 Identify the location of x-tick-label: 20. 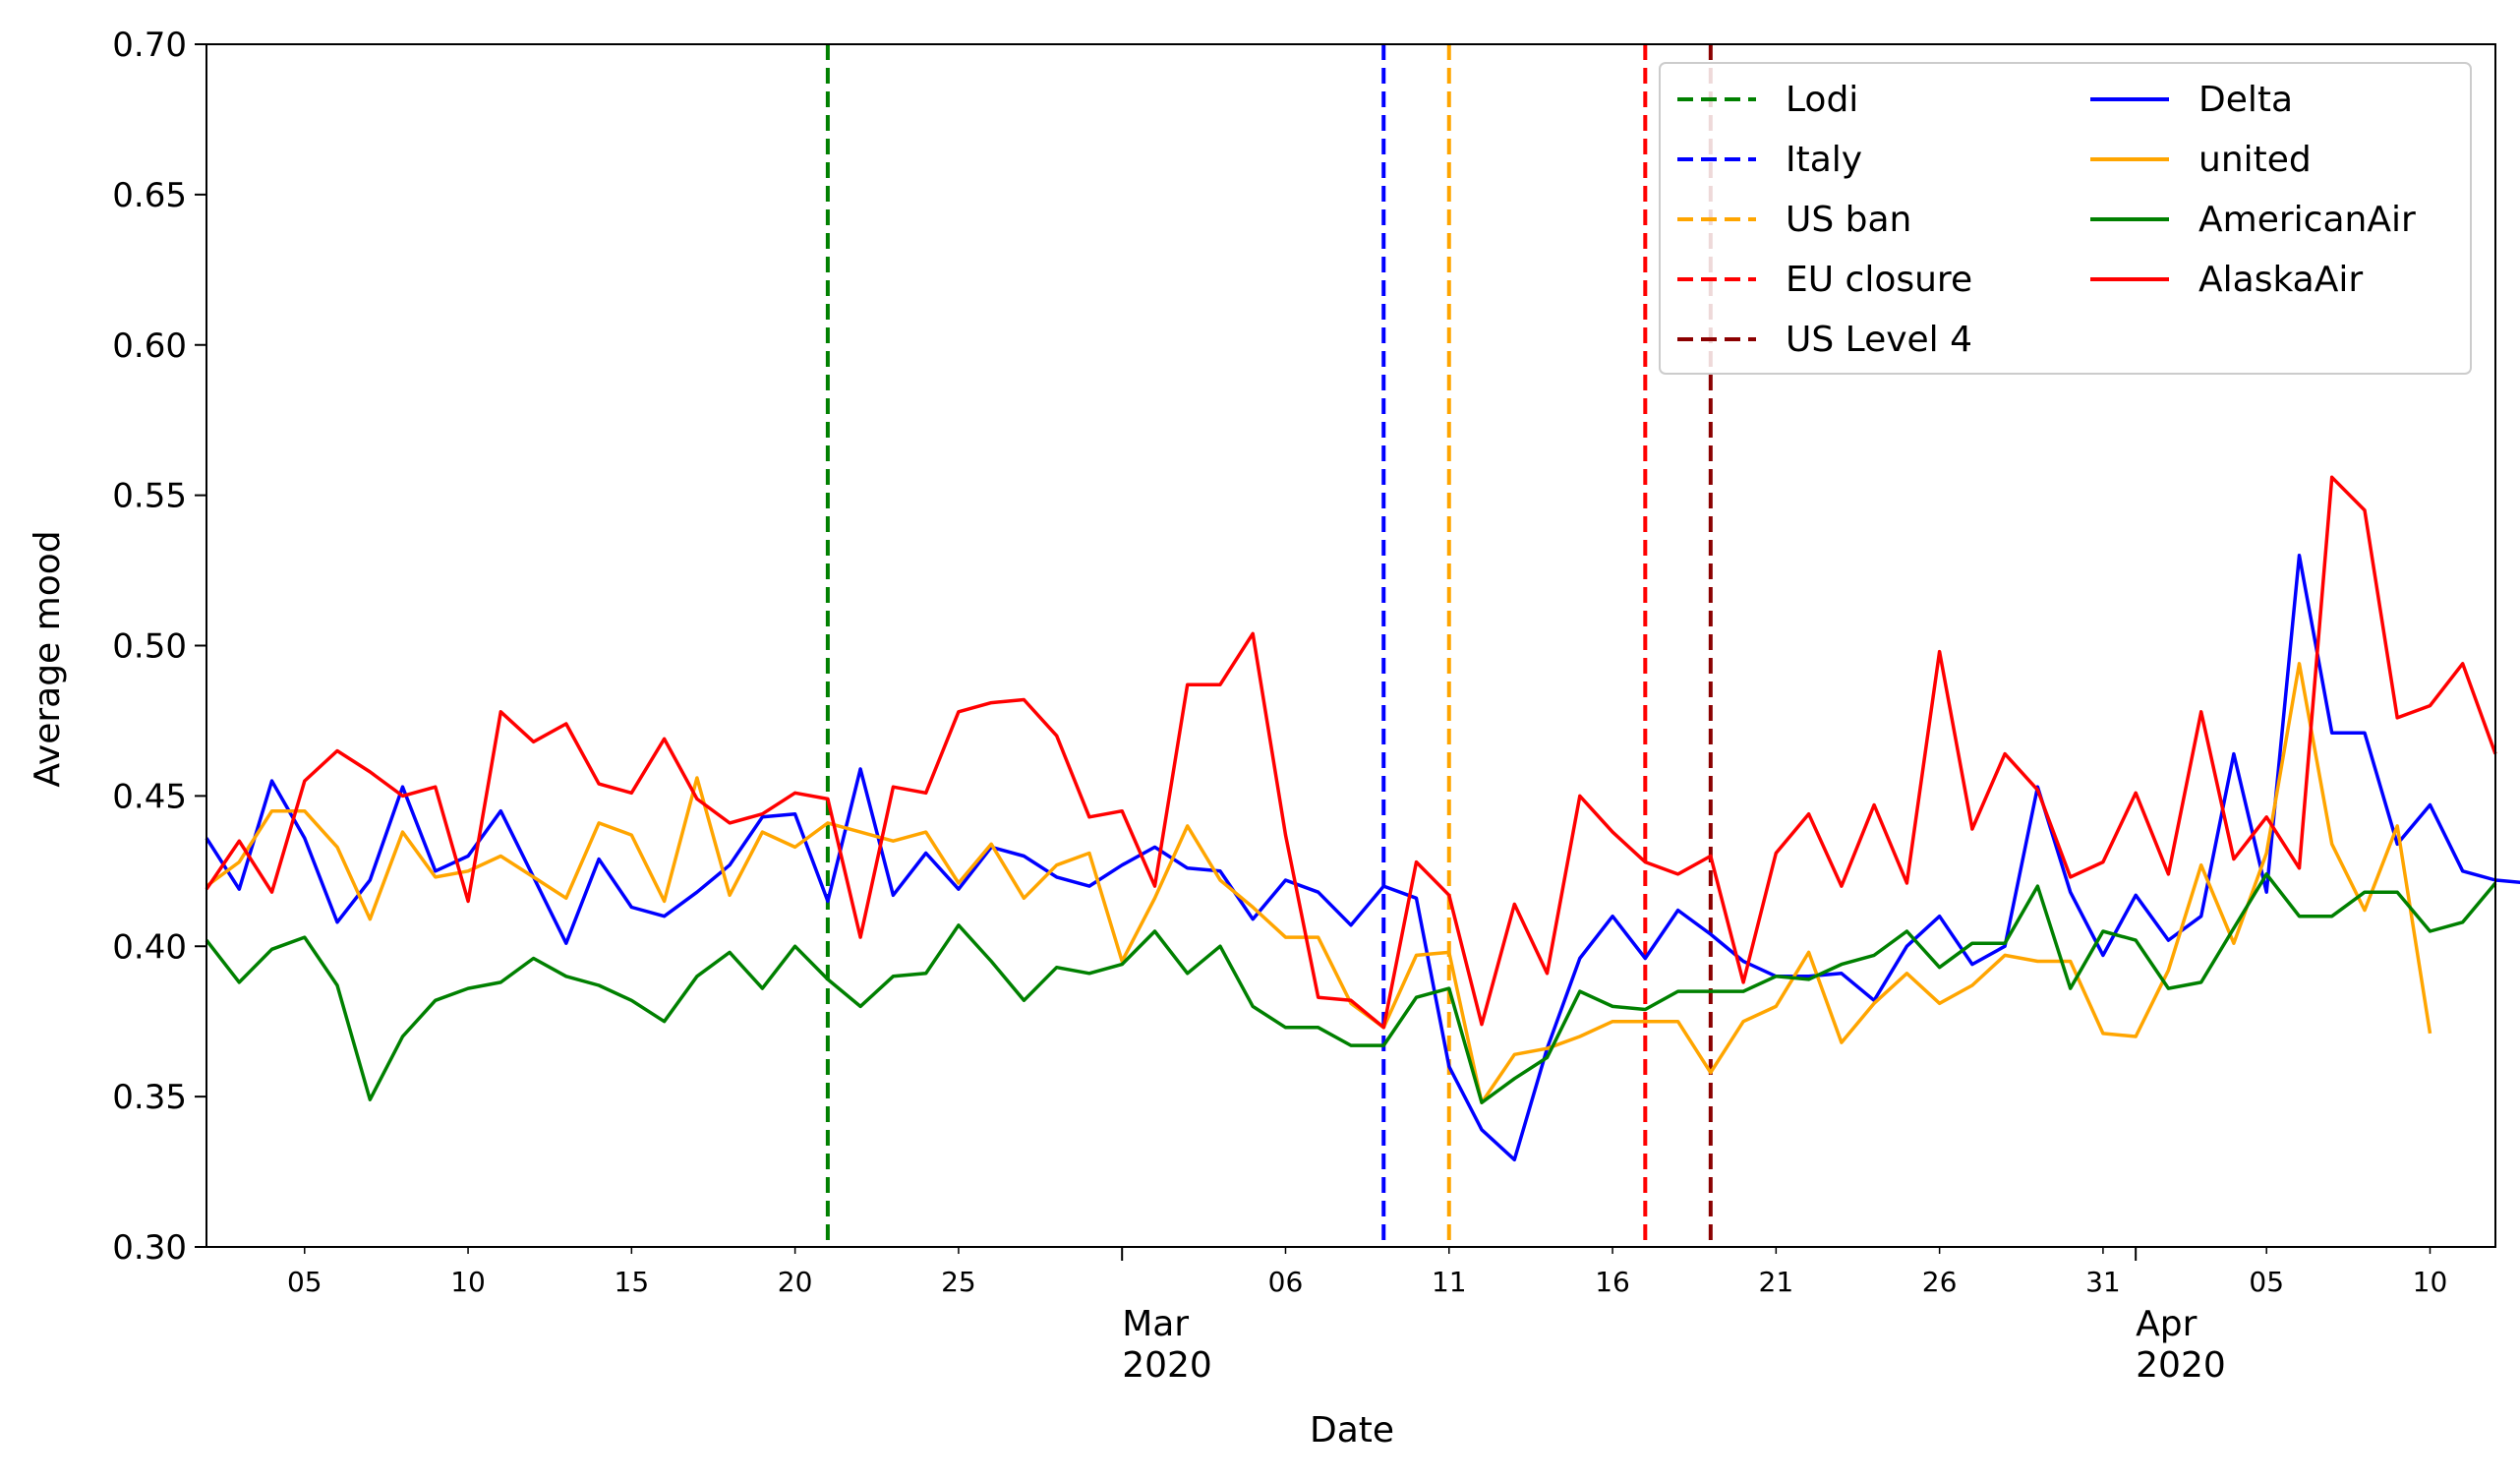
(795, 1282).